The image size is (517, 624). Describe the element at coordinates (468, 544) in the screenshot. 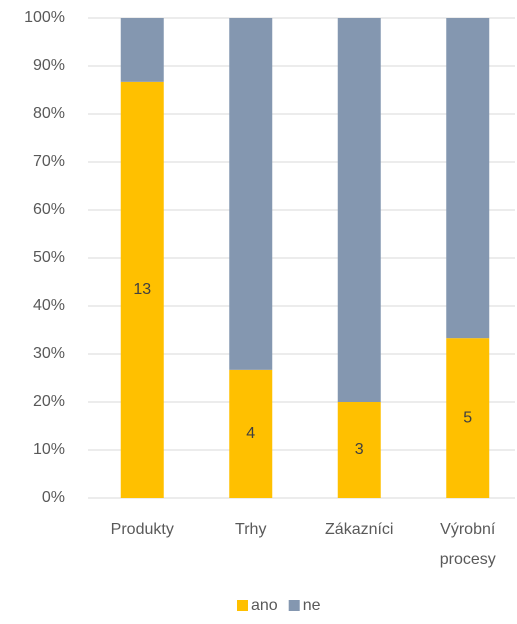

I see `x-tick-label: Výrobní procesy` at that location.